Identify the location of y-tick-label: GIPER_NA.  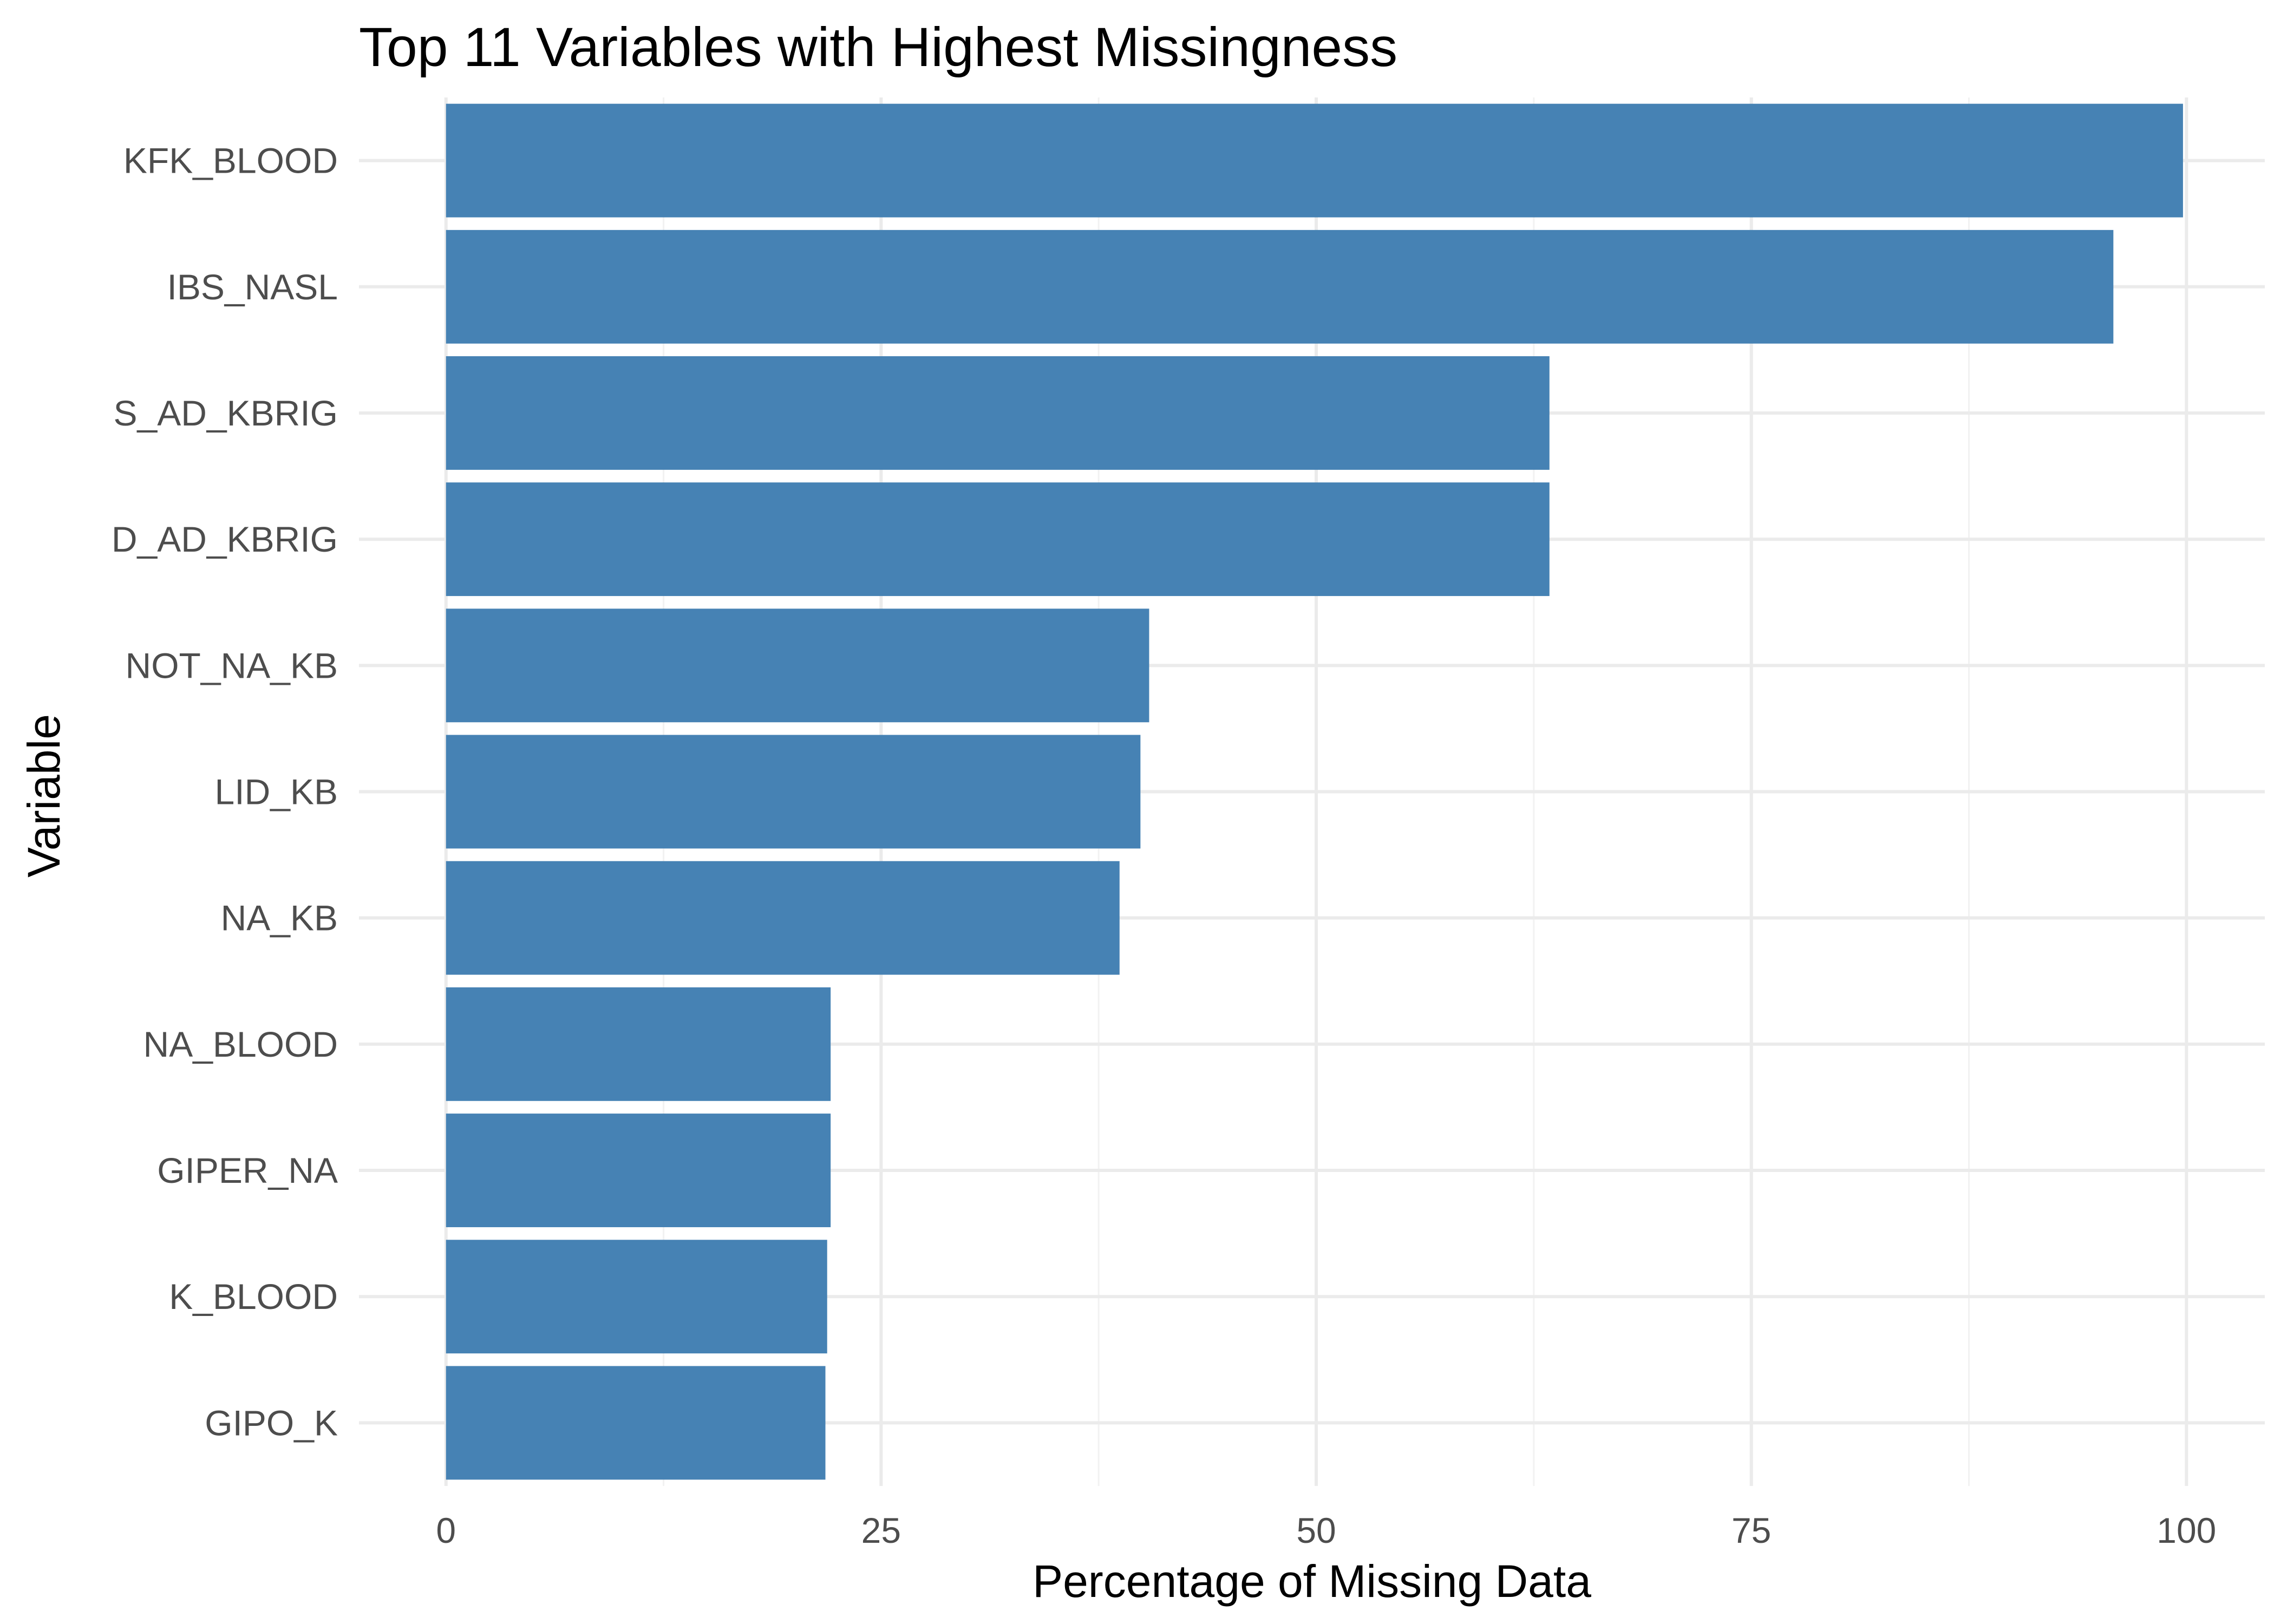
(248, 1170).